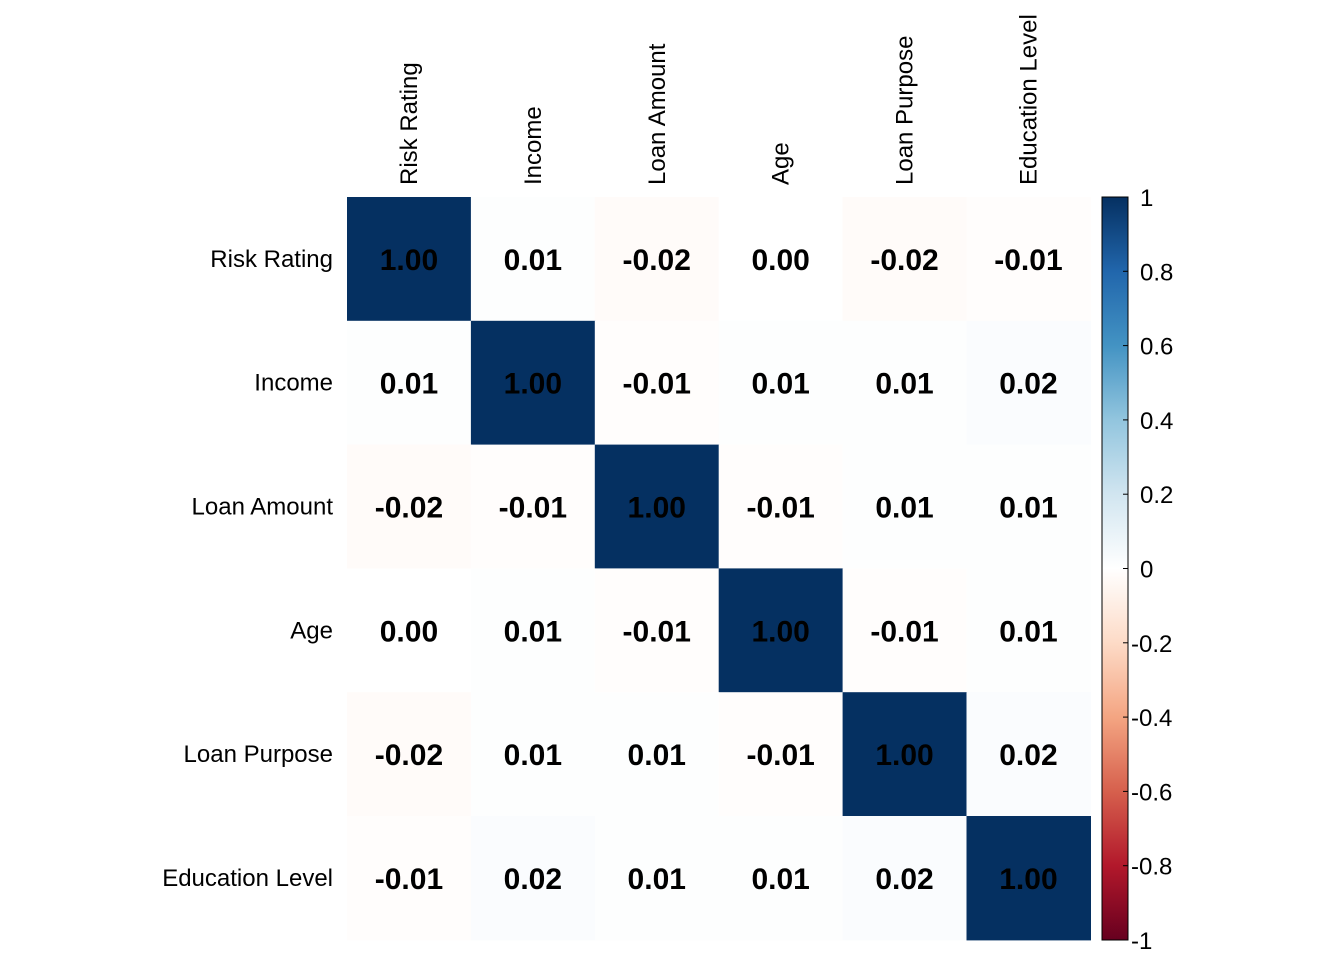  I want to click on heatmap-cell-r3-c1, so click(533, 630).